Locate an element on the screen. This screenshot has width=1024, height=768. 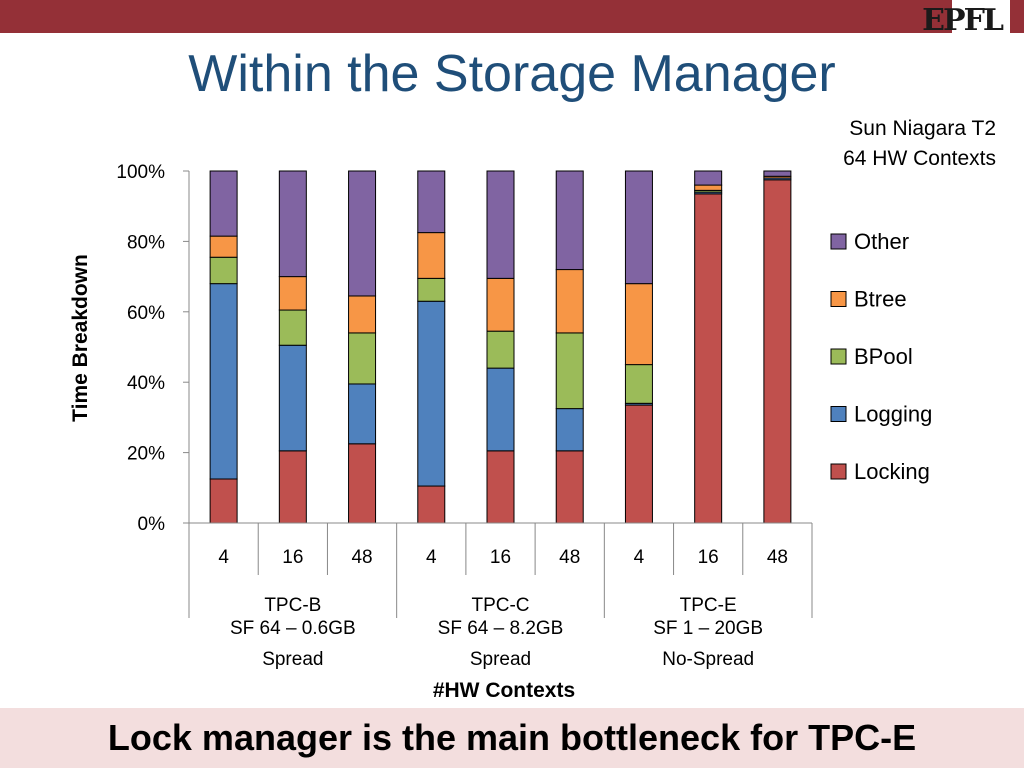
machine-note-line1: Sun Niagara T2 is located at coordinates (922, 128).